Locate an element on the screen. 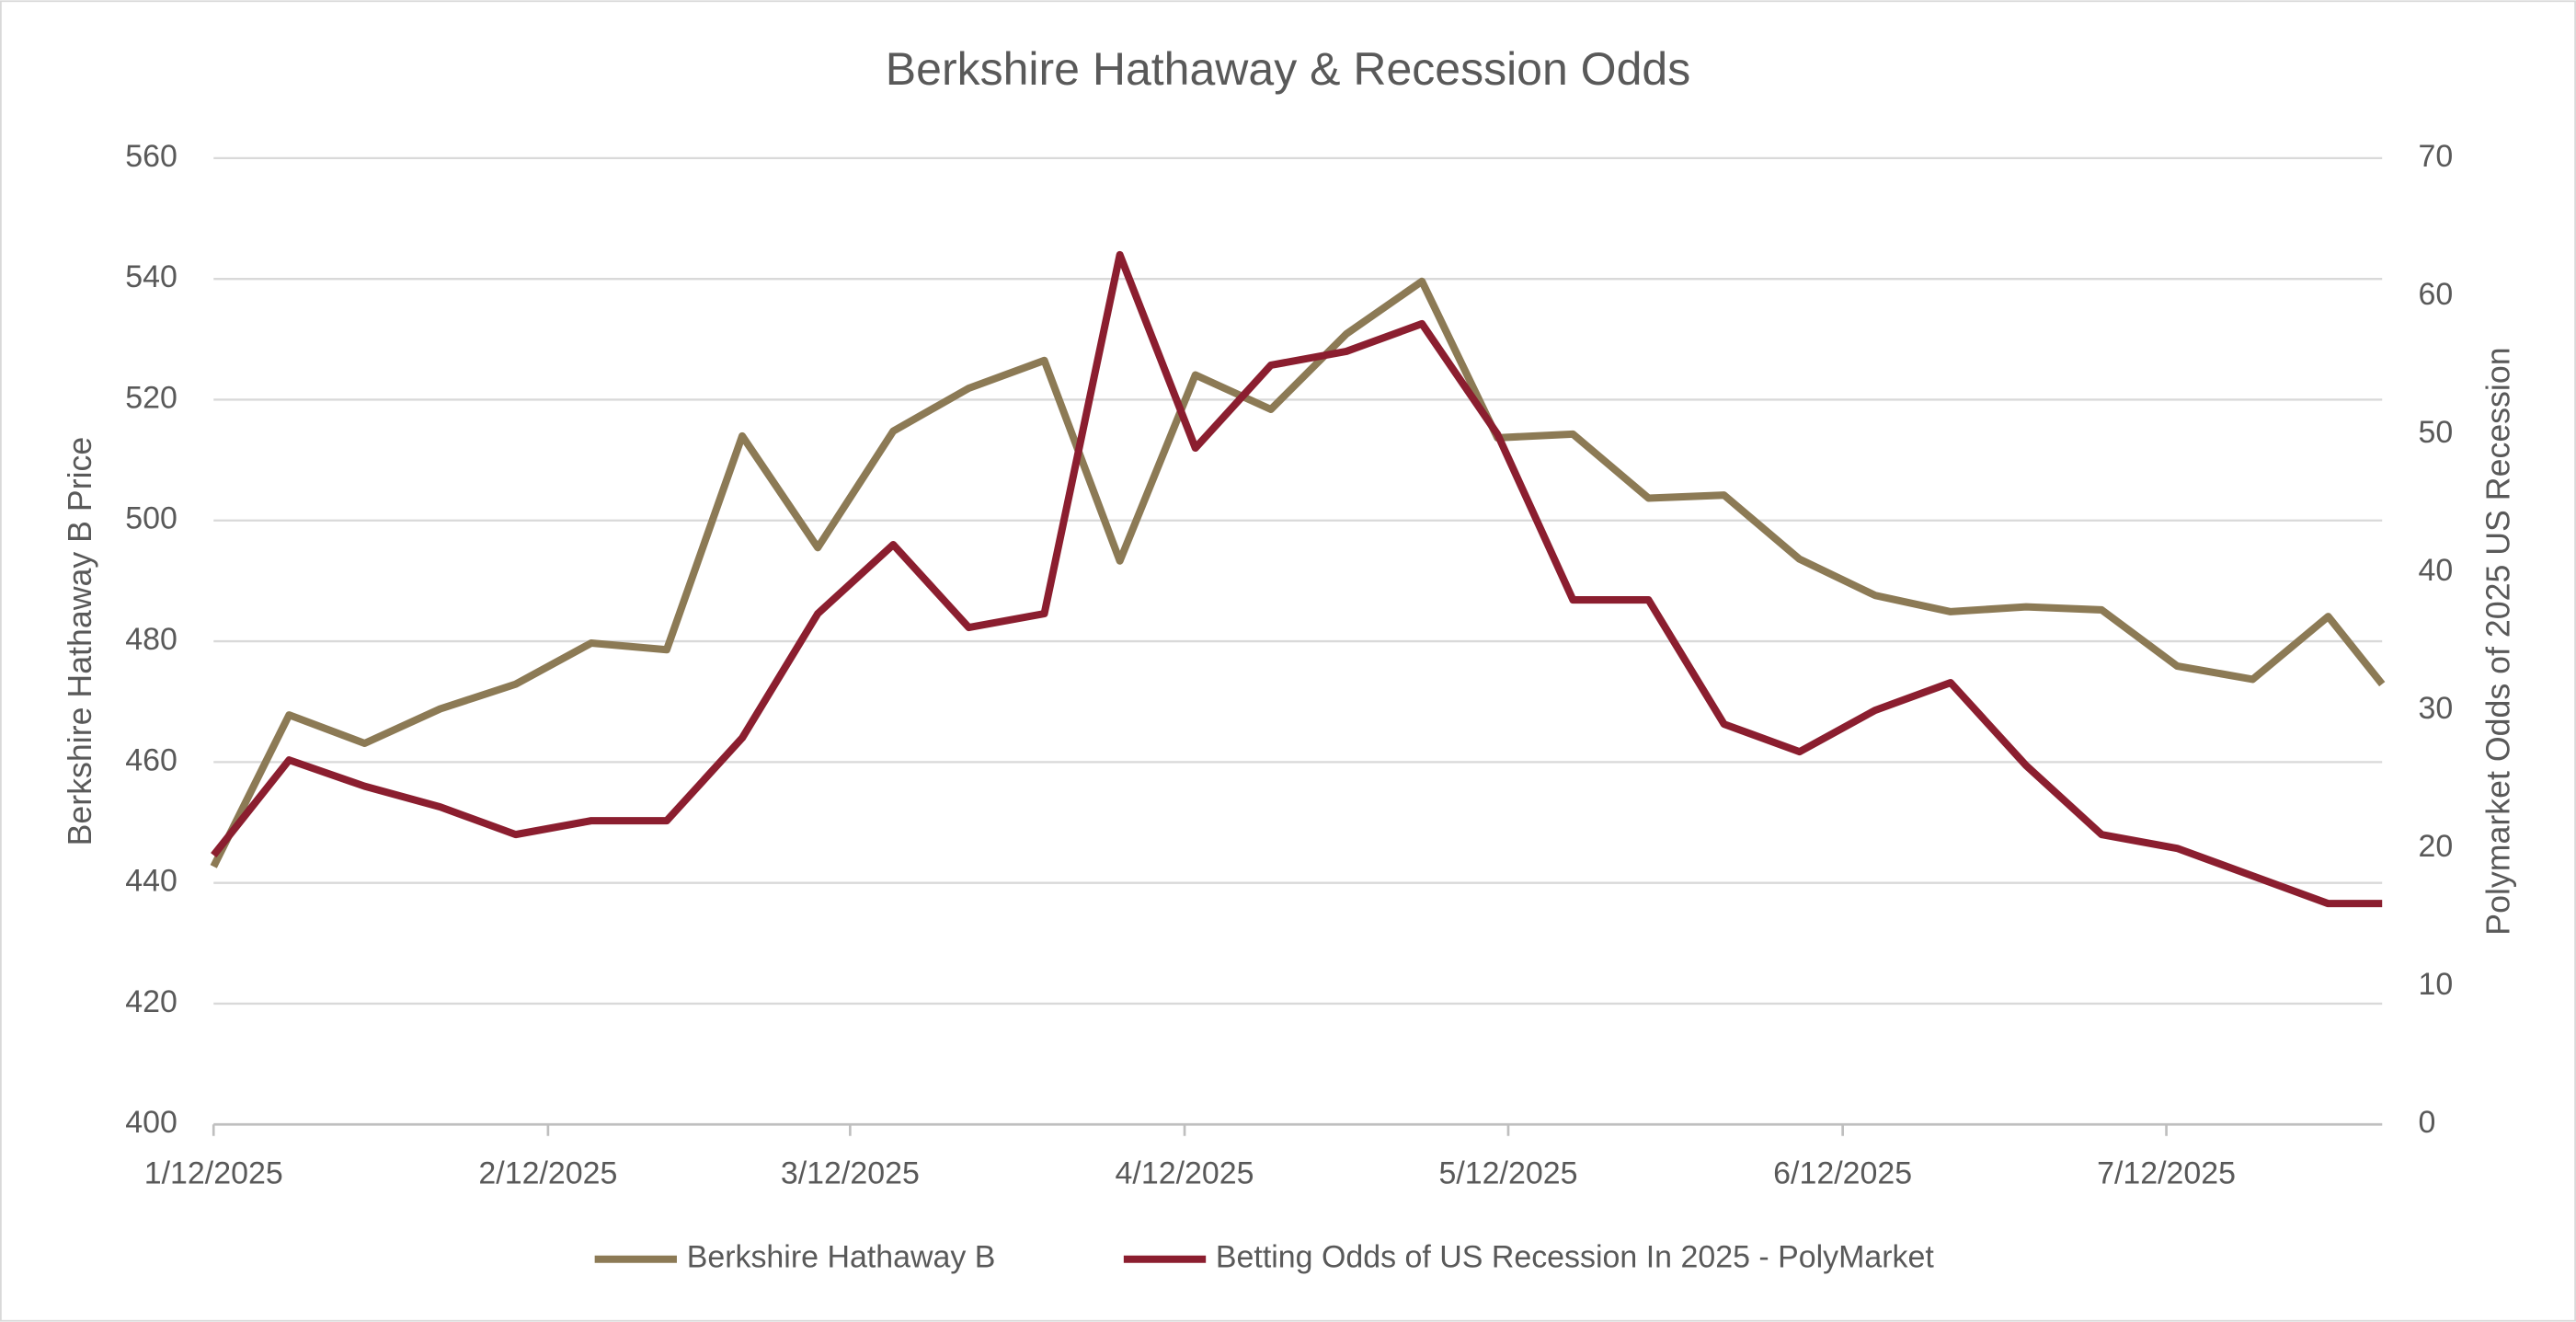 This screenshot has height=1322, width=2576. y-tick-label: 520 is located at coordinates (151, 397).